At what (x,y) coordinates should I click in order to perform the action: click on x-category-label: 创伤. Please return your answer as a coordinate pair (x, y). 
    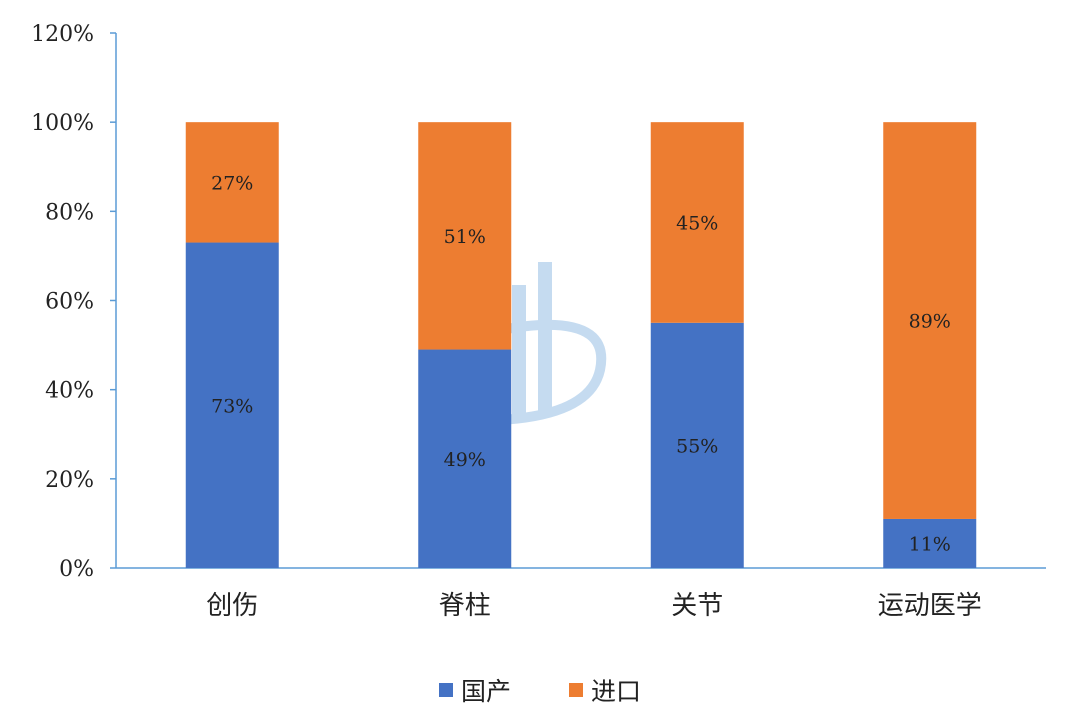
    Looking at the image, I should click on (232, 606).